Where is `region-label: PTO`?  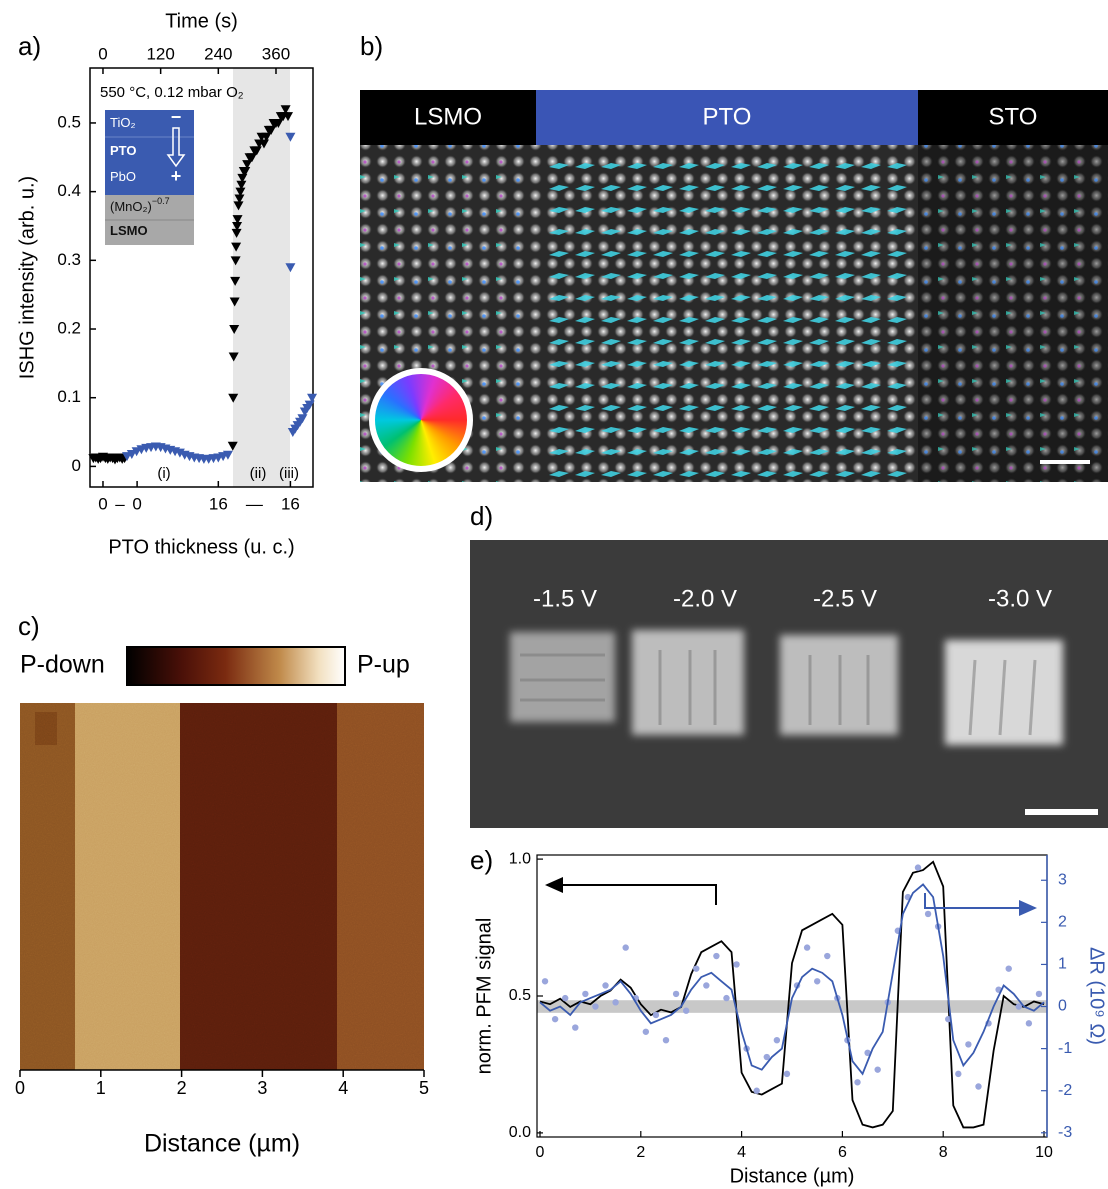
region-label: PTO is located at coordinates (727, 116).